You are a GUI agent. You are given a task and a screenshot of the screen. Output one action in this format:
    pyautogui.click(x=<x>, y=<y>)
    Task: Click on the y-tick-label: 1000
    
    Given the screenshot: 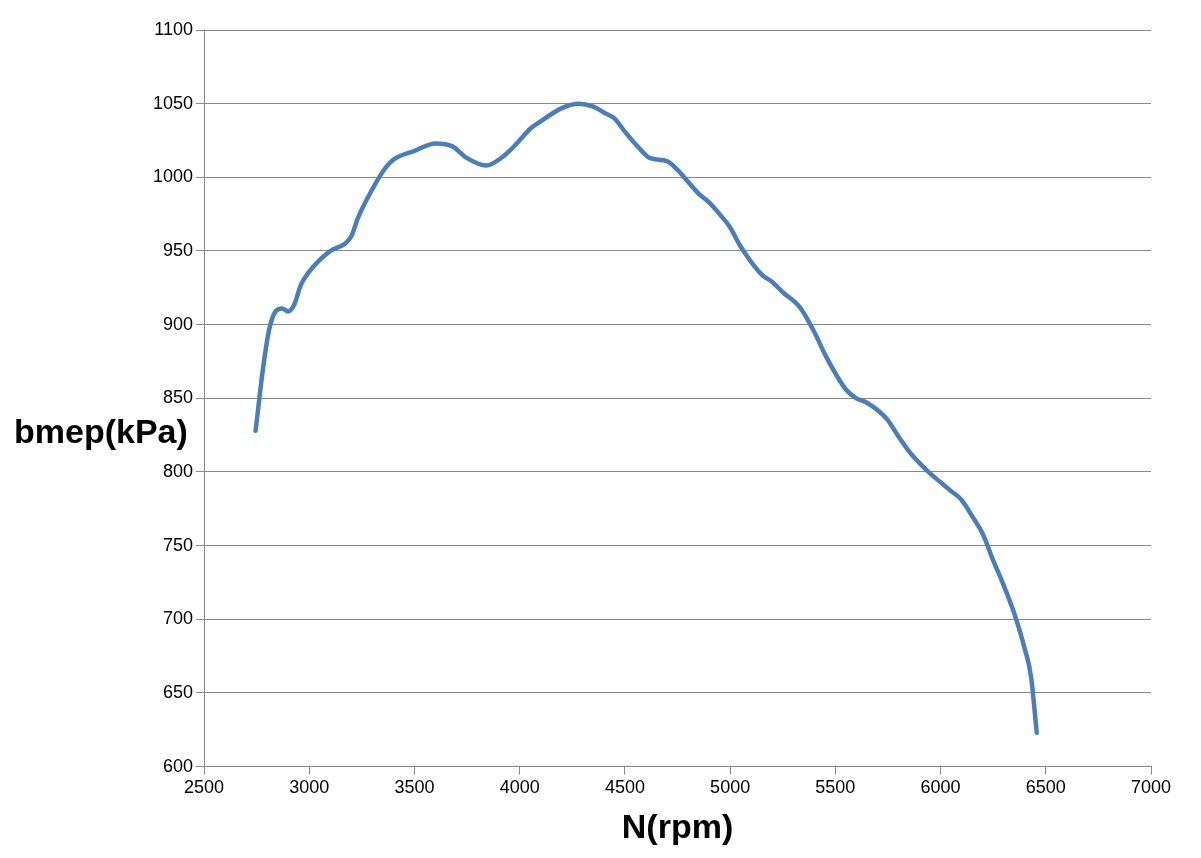 What is the action you would take?
    pyautogui.click(x=173, y=176)
    